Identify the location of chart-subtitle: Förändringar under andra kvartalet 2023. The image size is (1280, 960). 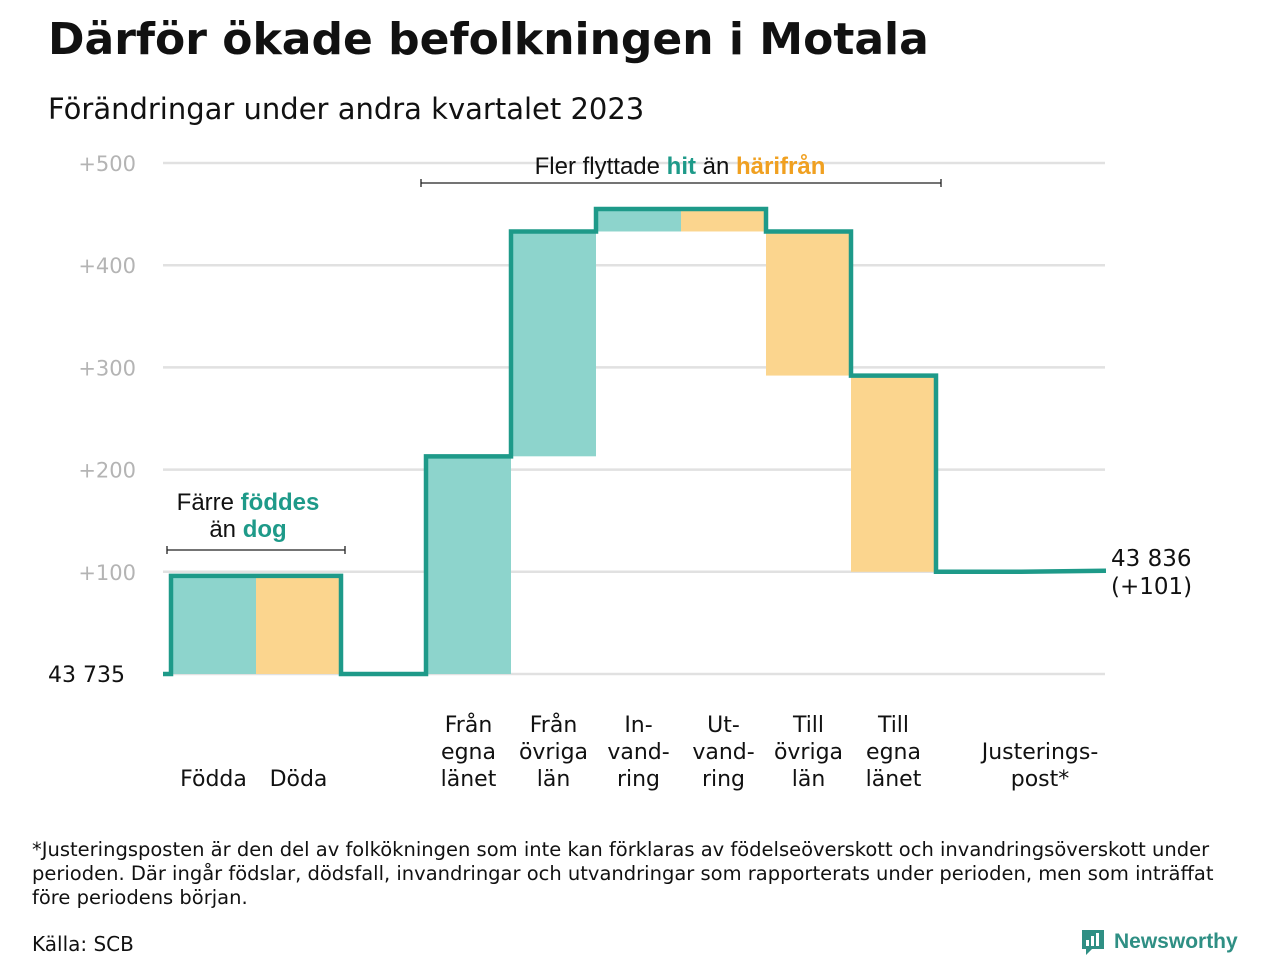
(346, 109).